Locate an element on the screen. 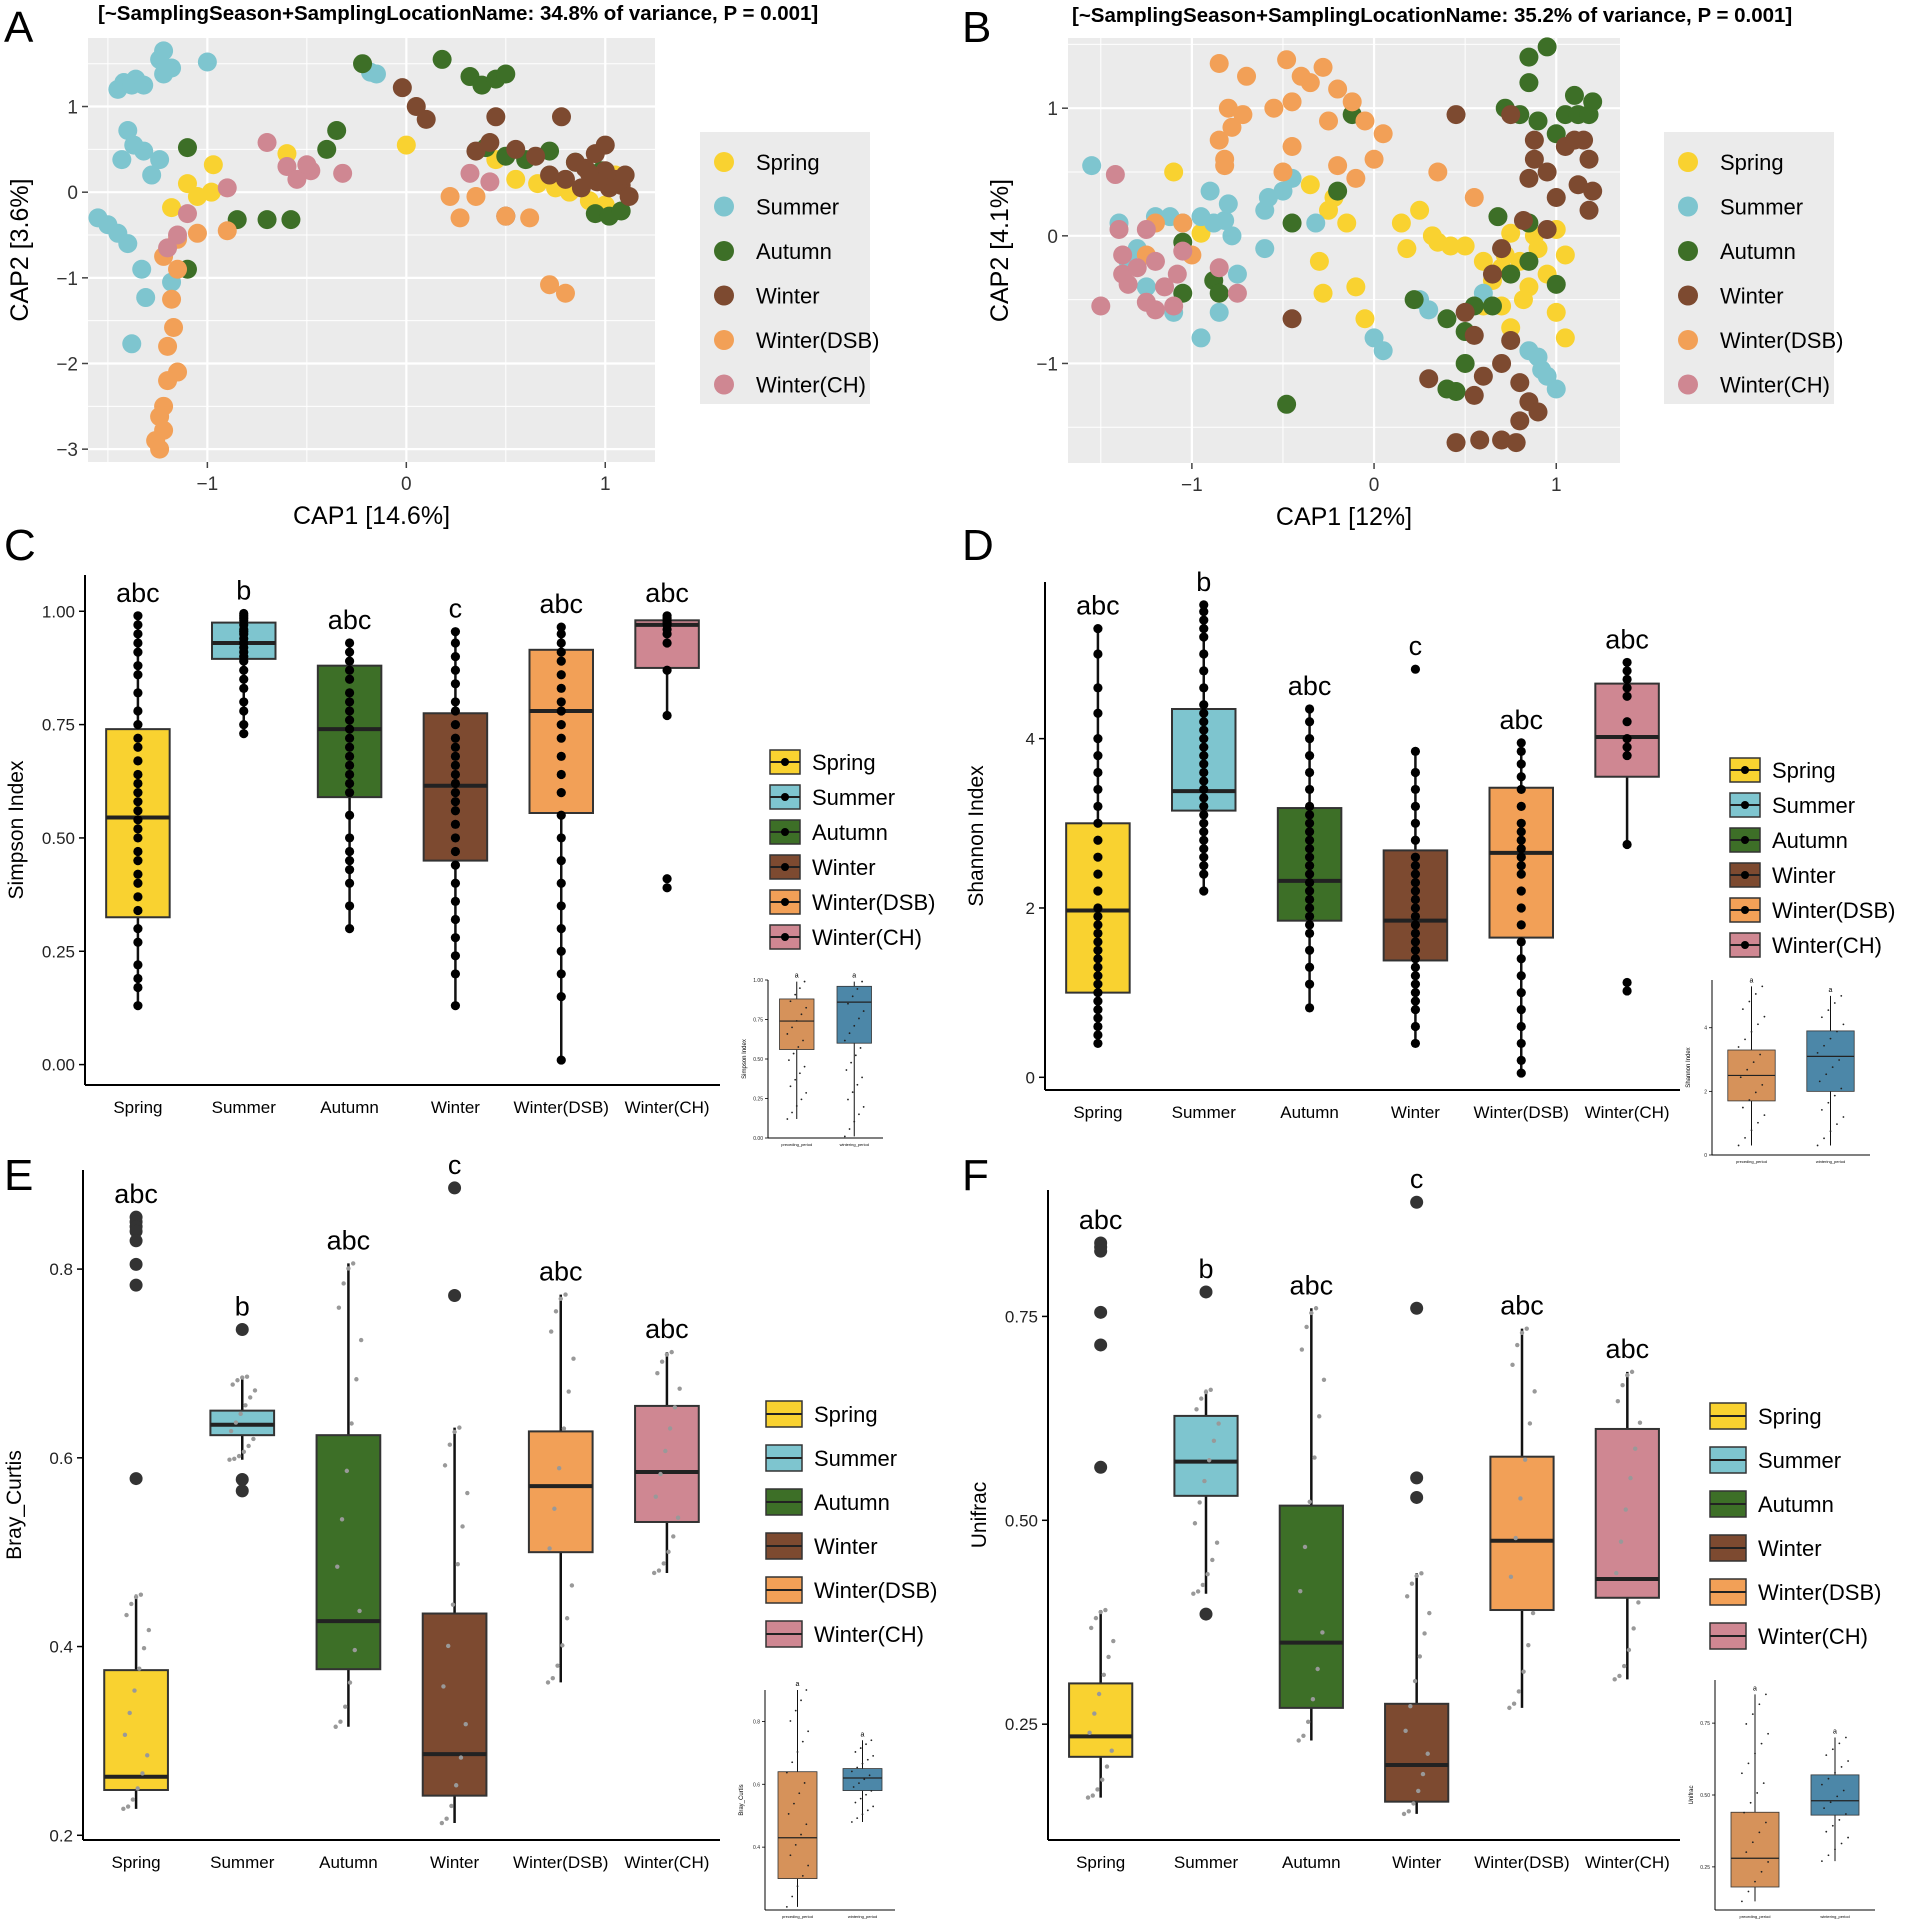  box-winterdsb: abc is located at coordinates (561, 827).